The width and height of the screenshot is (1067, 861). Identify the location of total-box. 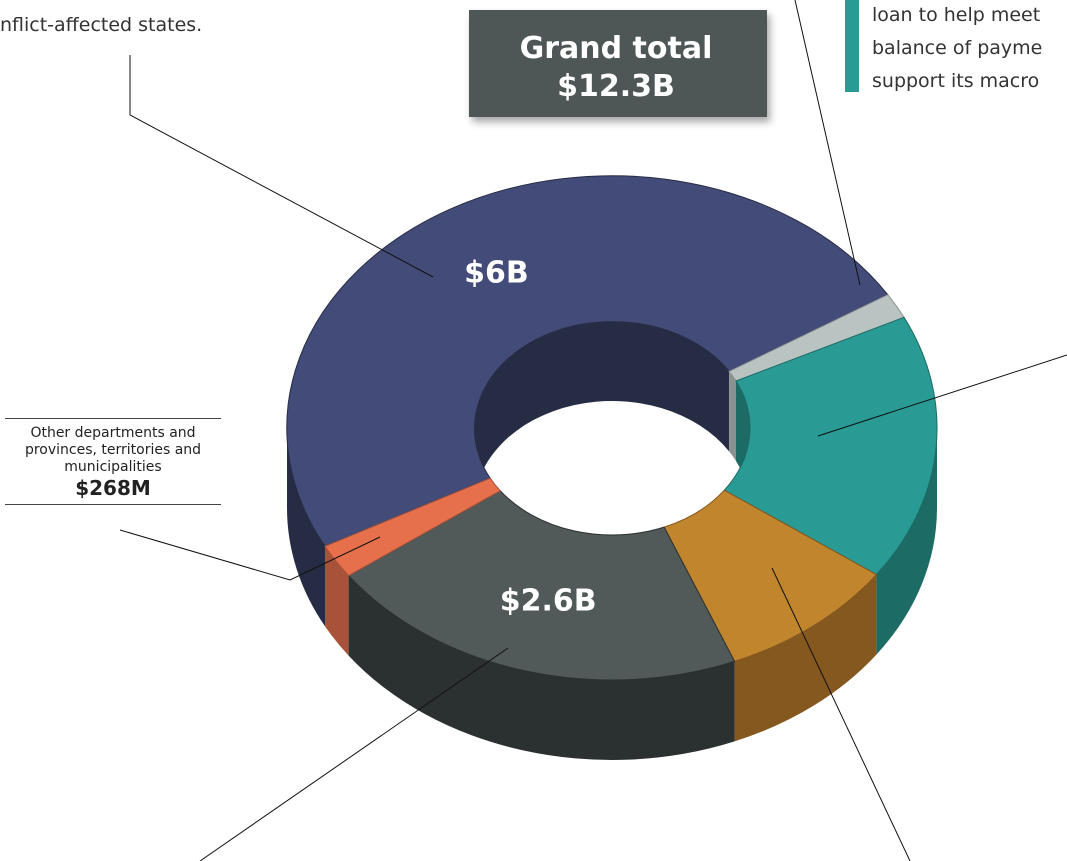
(618, 63).